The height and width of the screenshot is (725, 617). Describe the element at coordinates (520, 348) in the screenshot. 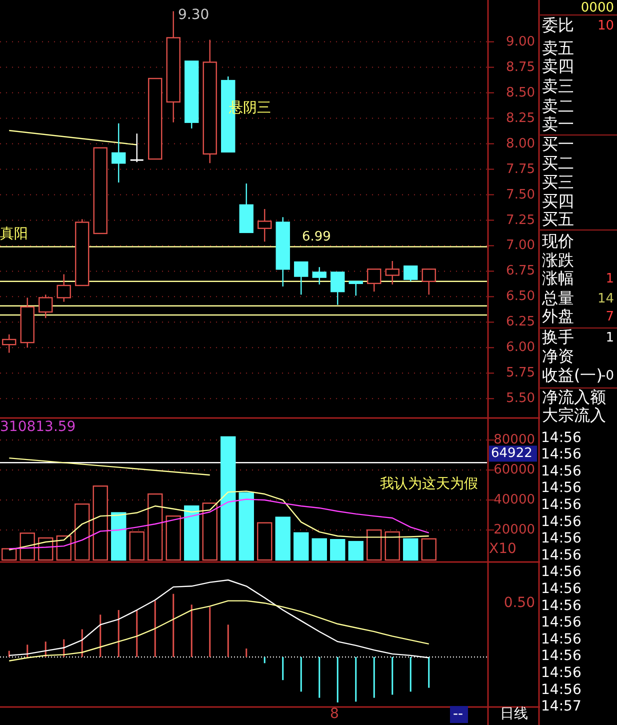

I see `y-tick-label: 6.00` at that location.